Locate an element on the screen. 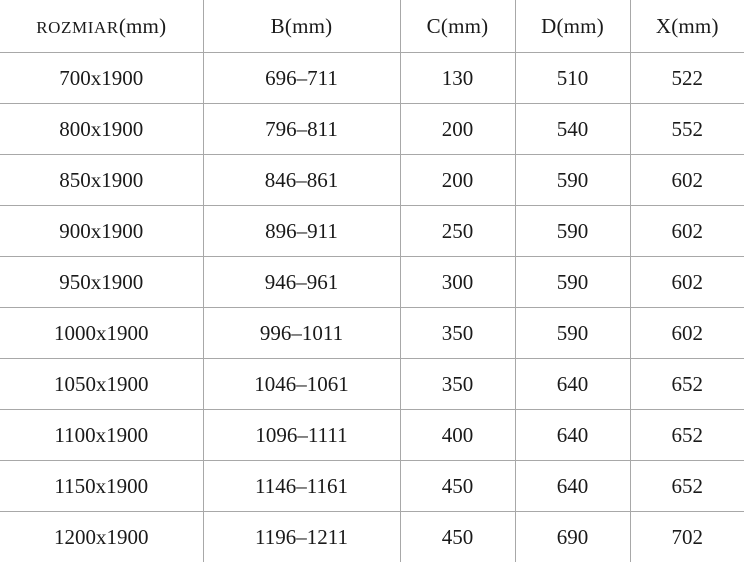 The width and height of the screenshot is (744, 562). column-header-b-unit: (mm) is located at coordinates (308, 26).